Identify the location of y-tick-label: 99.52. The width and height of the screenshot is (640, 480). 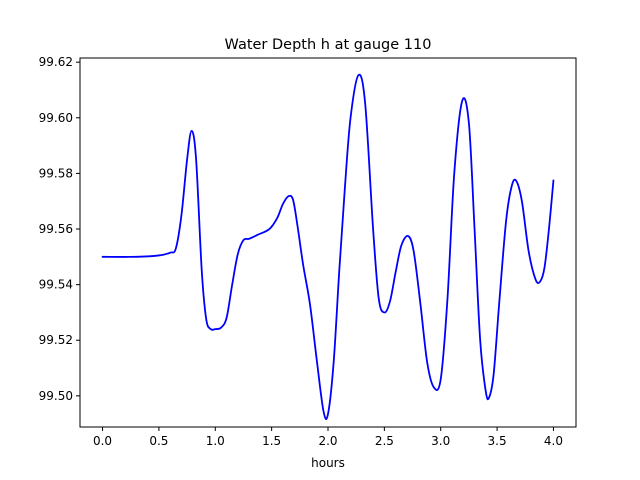
(56, 340).